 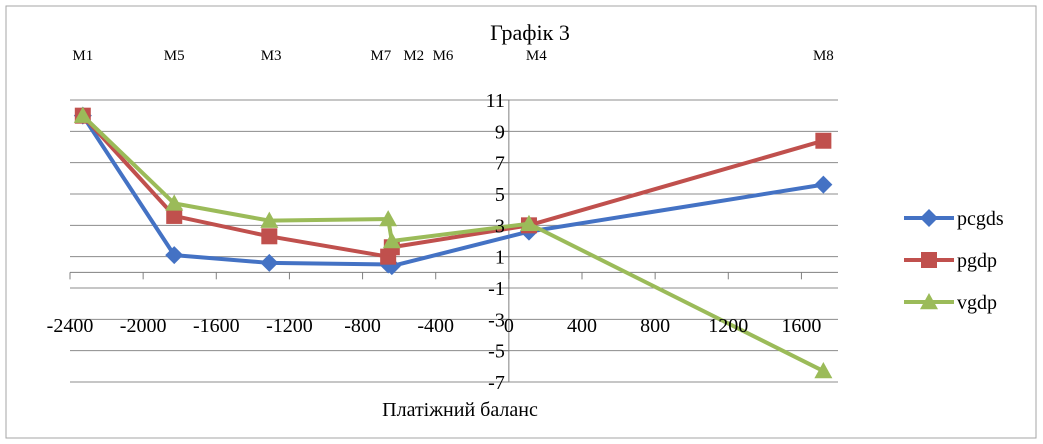 What do you see at coordinates (980, 219) in the screenshot?
I see `legend-label: pcgds` at bounding box center [980, 219].